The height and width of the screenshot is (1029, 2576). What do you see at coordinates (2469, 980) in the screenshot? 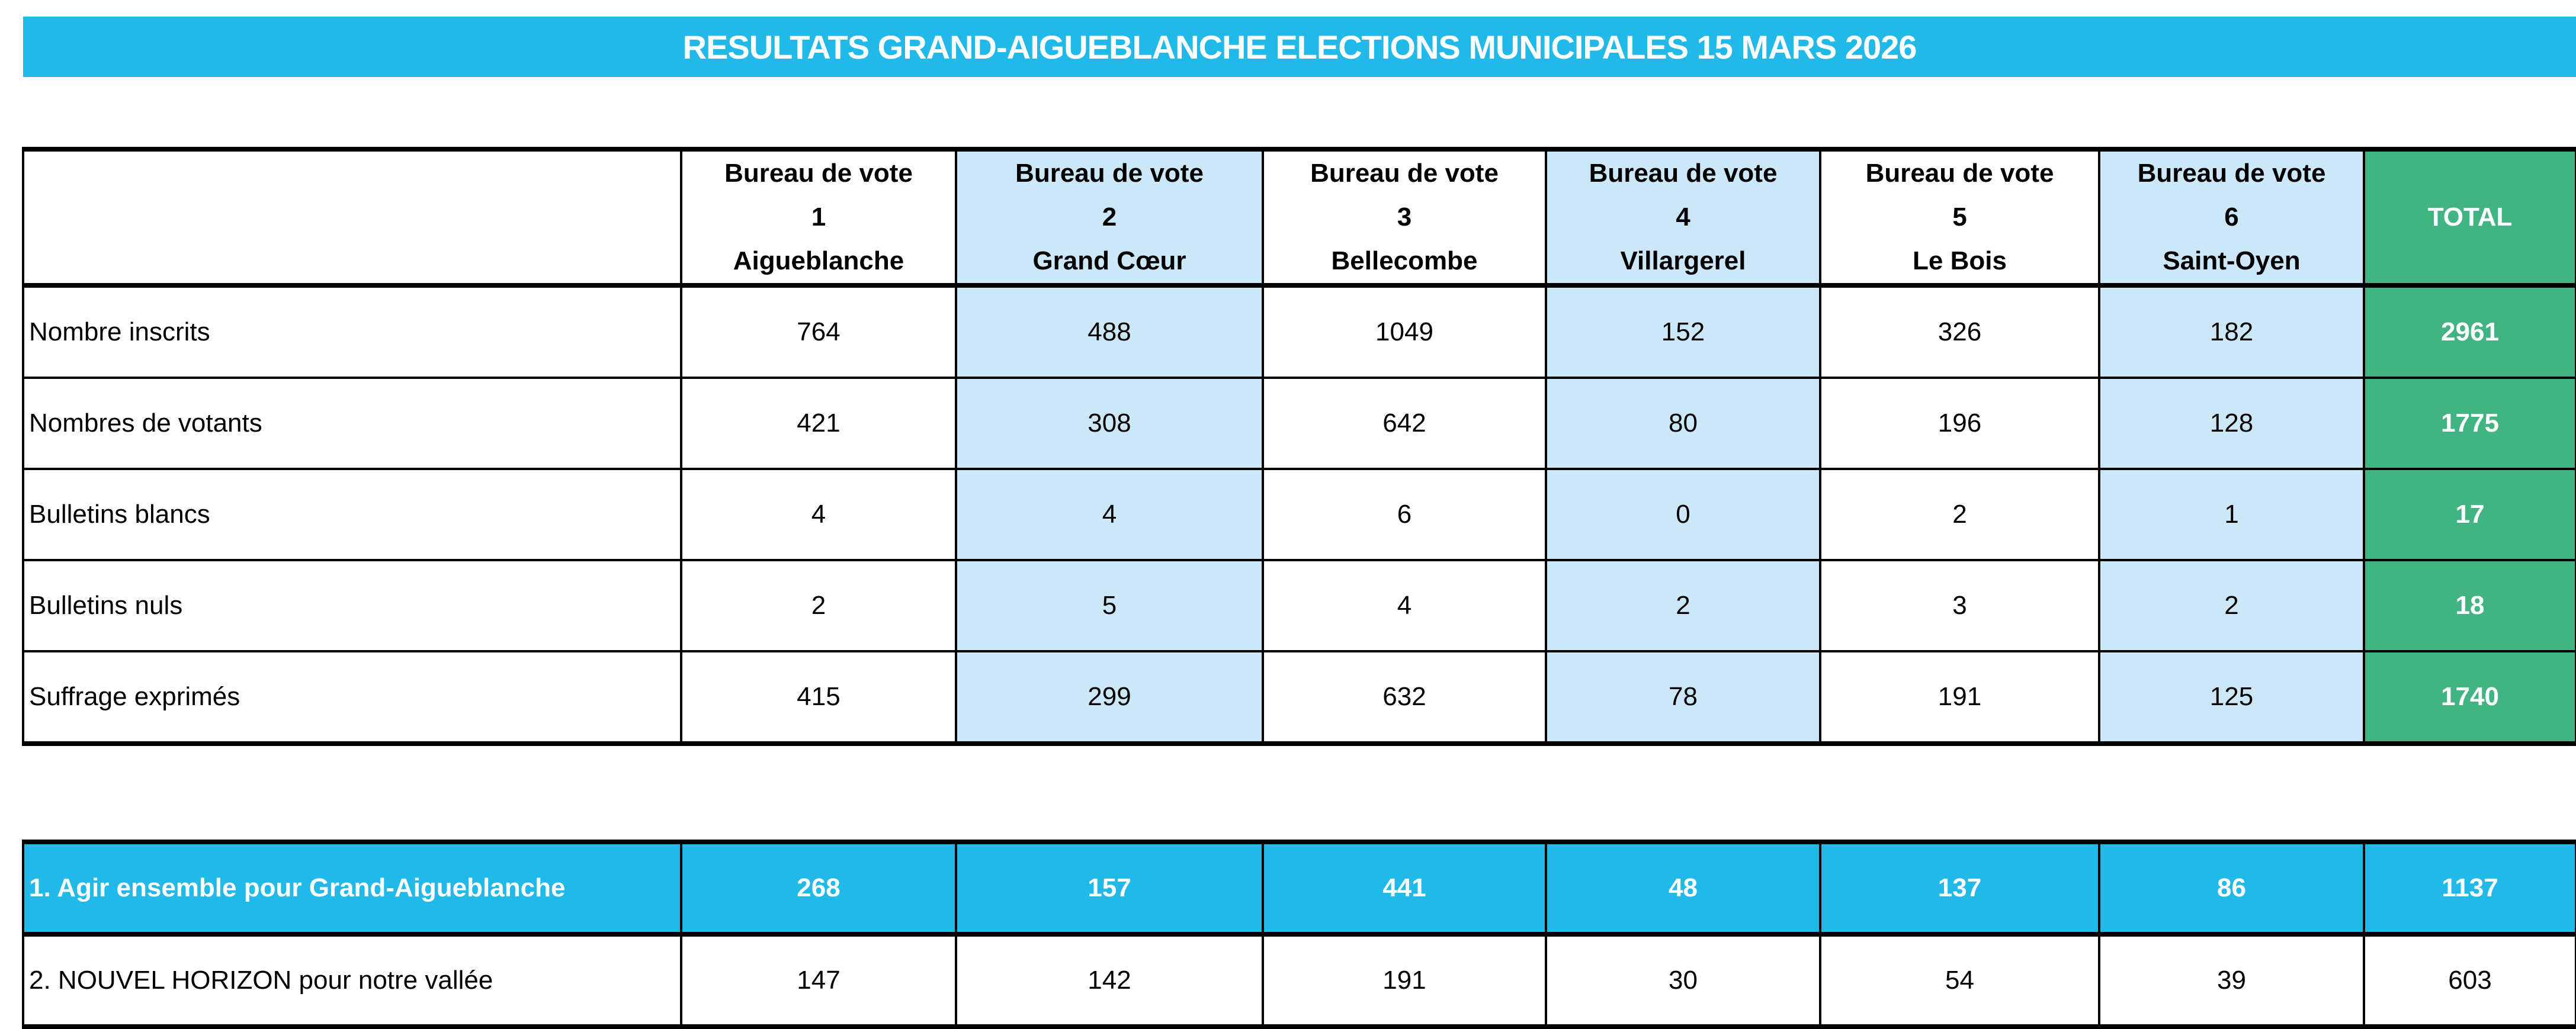
I see `list-total: 603` at bounding box center [2469, 980].